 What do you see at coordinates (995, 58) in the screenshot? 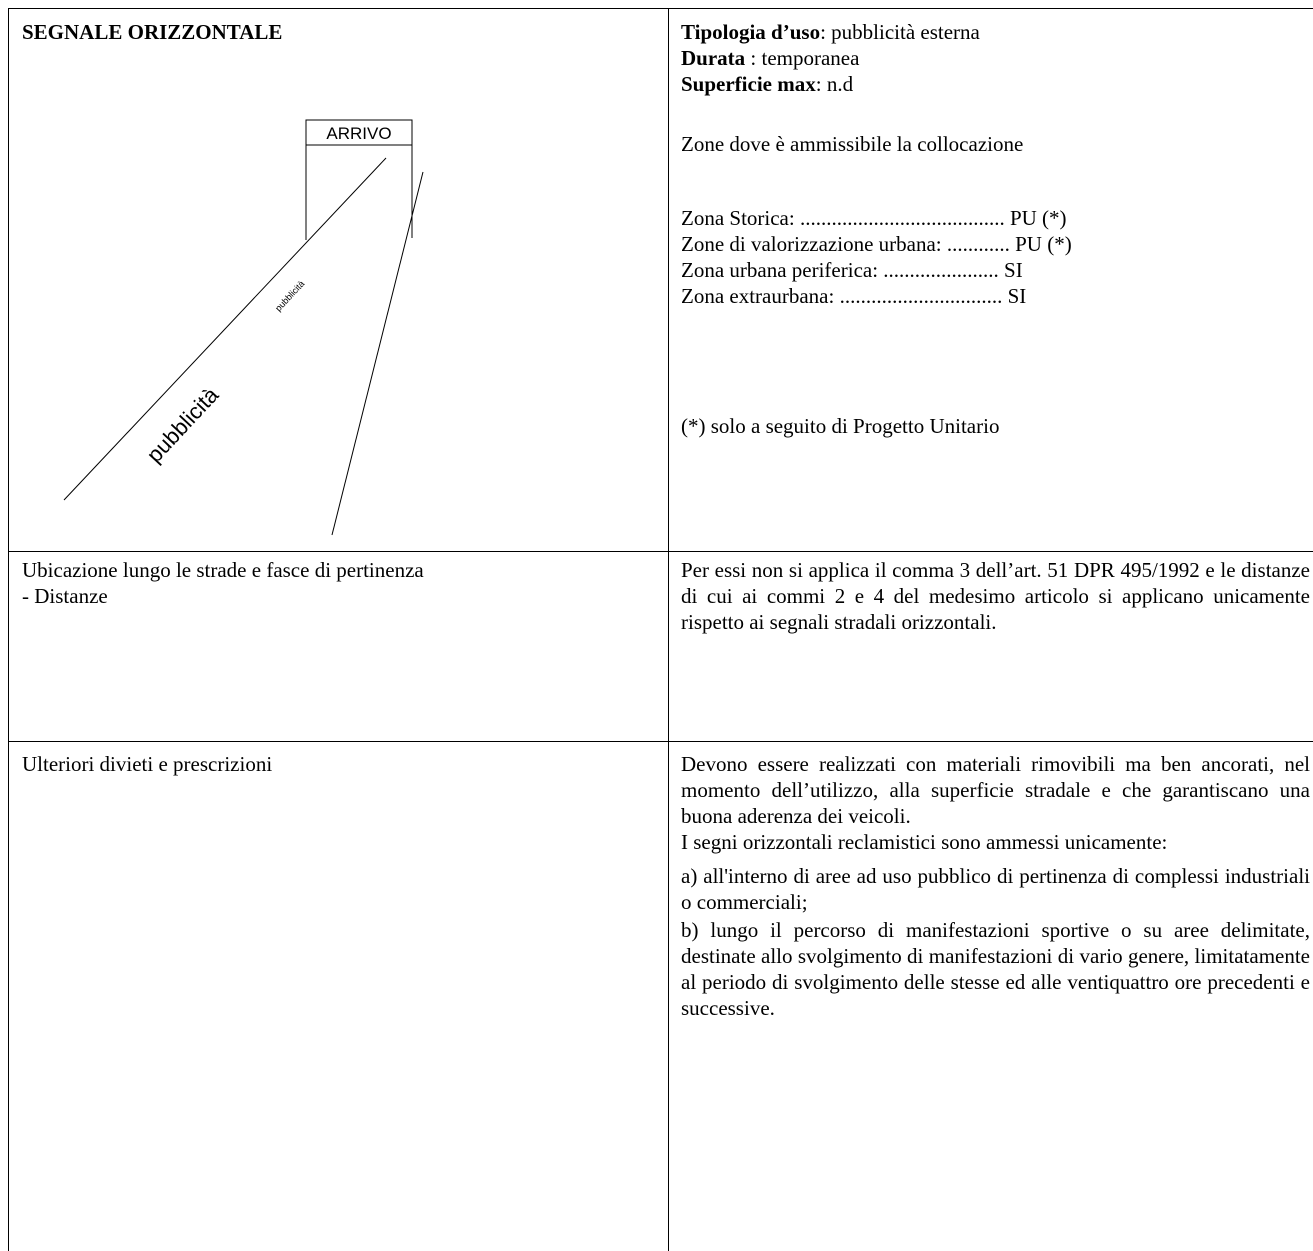
I see `field: Durata: temporanea` at bounding box center [995, 58].